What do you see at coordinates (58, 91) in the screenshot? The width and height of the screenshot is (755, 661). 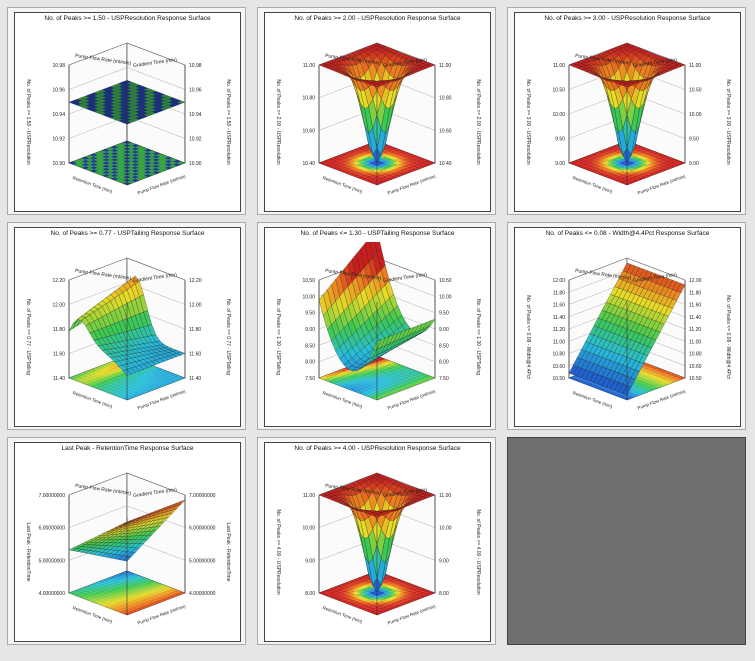 I see `z-tick-label-left: 10.96` at bounding box center [58, 91].